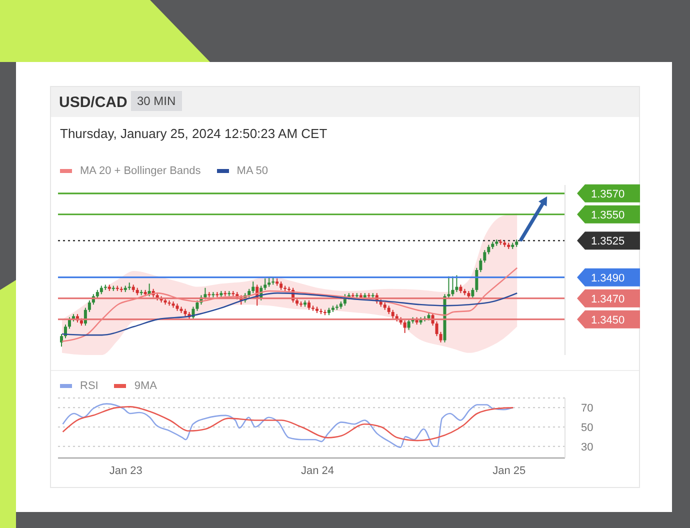 Image resolution: width=690 pixels, height=528 pixels. Describe the element at coordinates (140, 171) in the screenshot. I see `legend-label: MA 20 + Bollinger Bands` at that location.